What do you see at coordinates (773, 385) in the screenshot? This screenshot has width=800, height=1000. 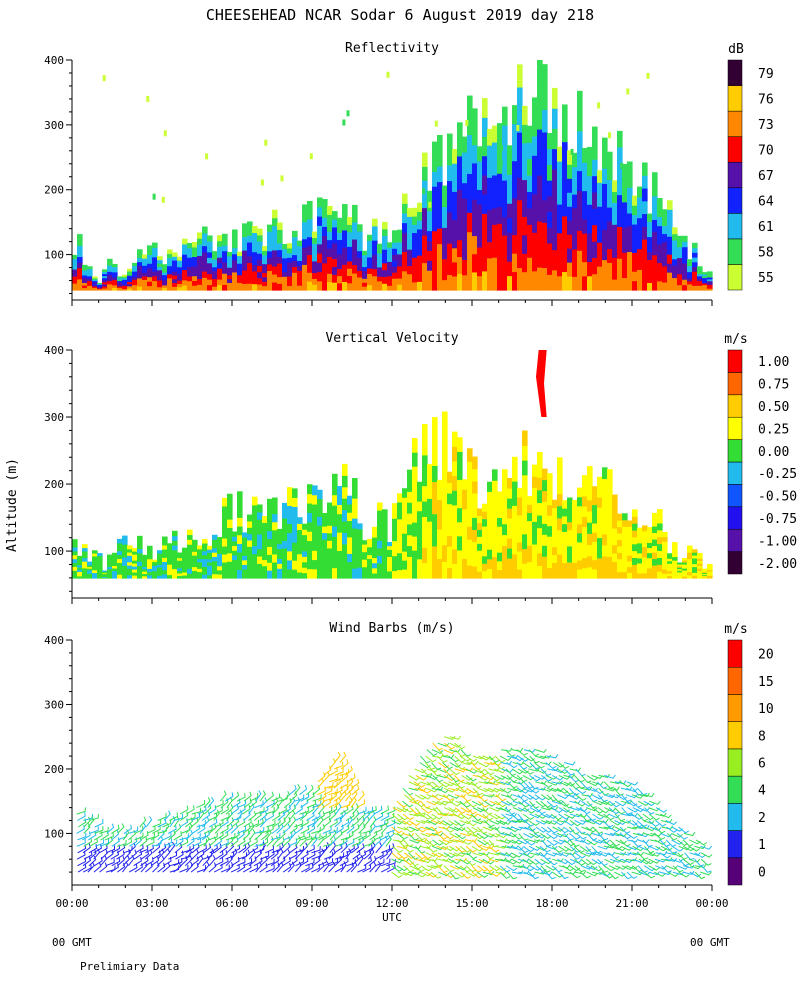 I see `colorbar-label: 0.75` at bounding box center [773, 385].